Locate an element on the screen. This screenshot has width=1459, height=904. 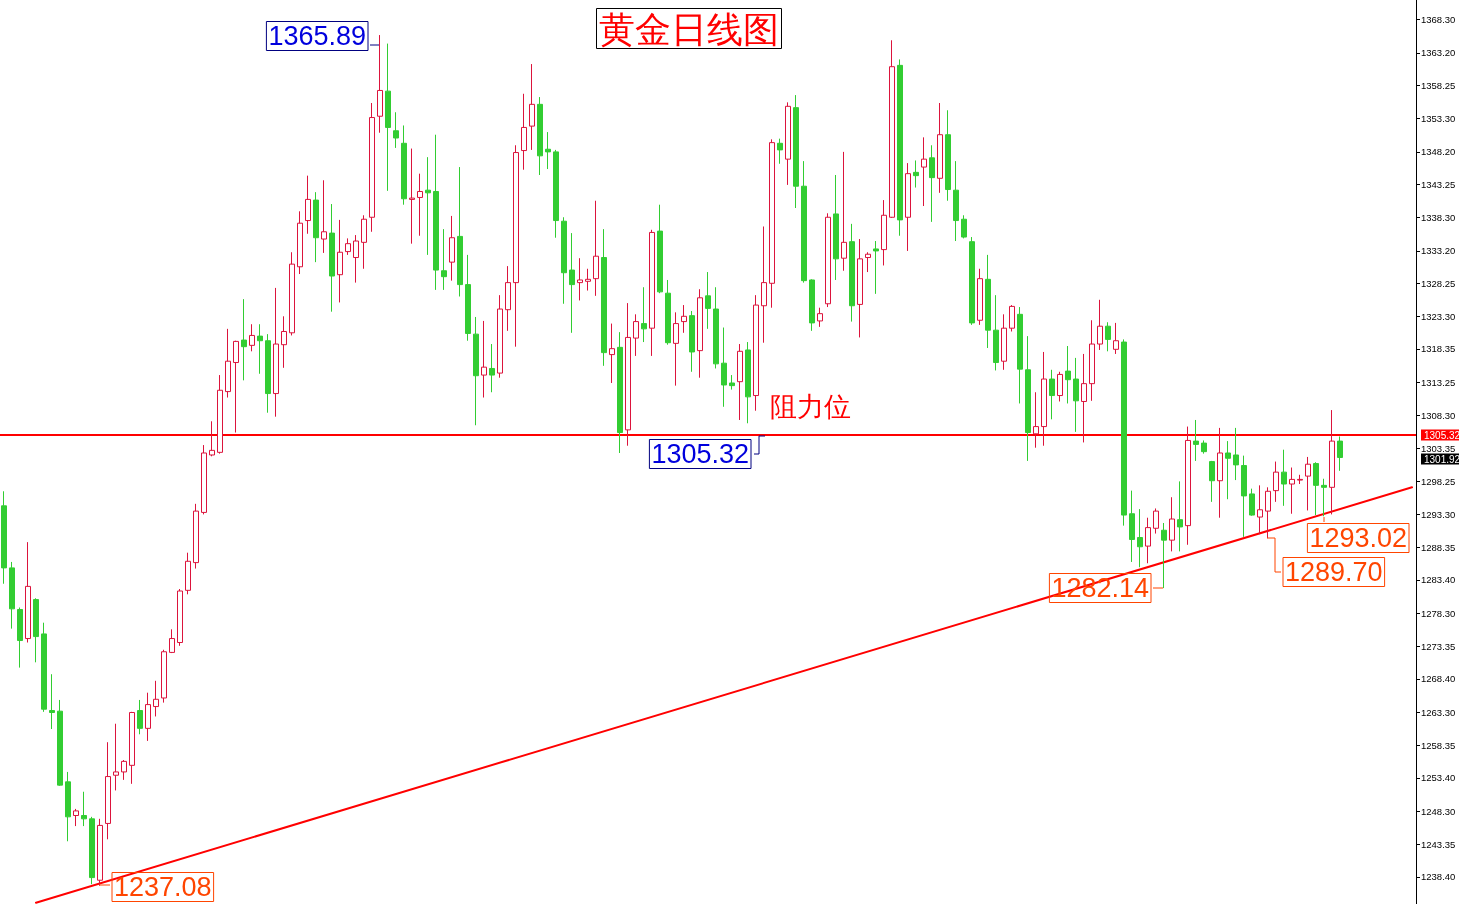
y-tick-label: 1358.25 is located at coordinates (1438, 86).